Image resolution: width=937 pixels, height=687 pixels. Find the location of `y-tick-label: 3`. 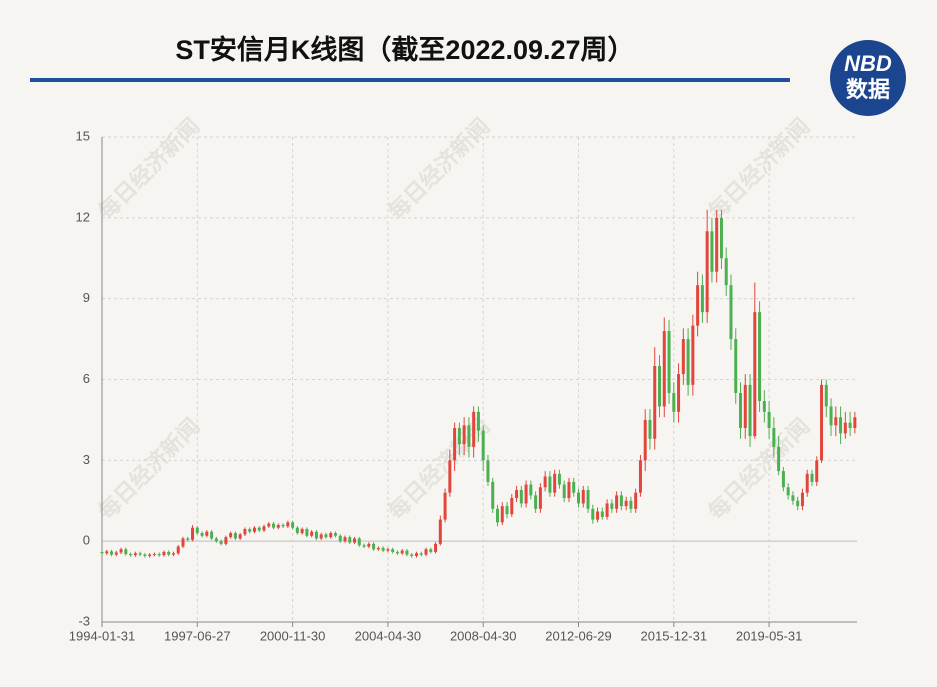

y-tick-label: 3 is located at coordinates (86, 459).